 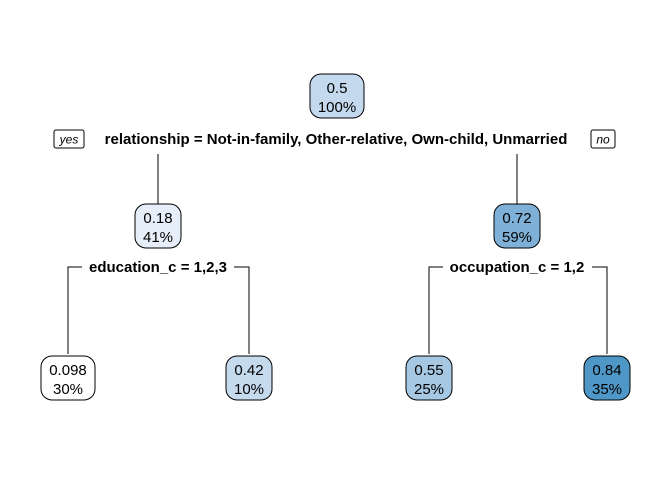 I want to click on yes-tag-label: yes, so click(x=69, y=140).